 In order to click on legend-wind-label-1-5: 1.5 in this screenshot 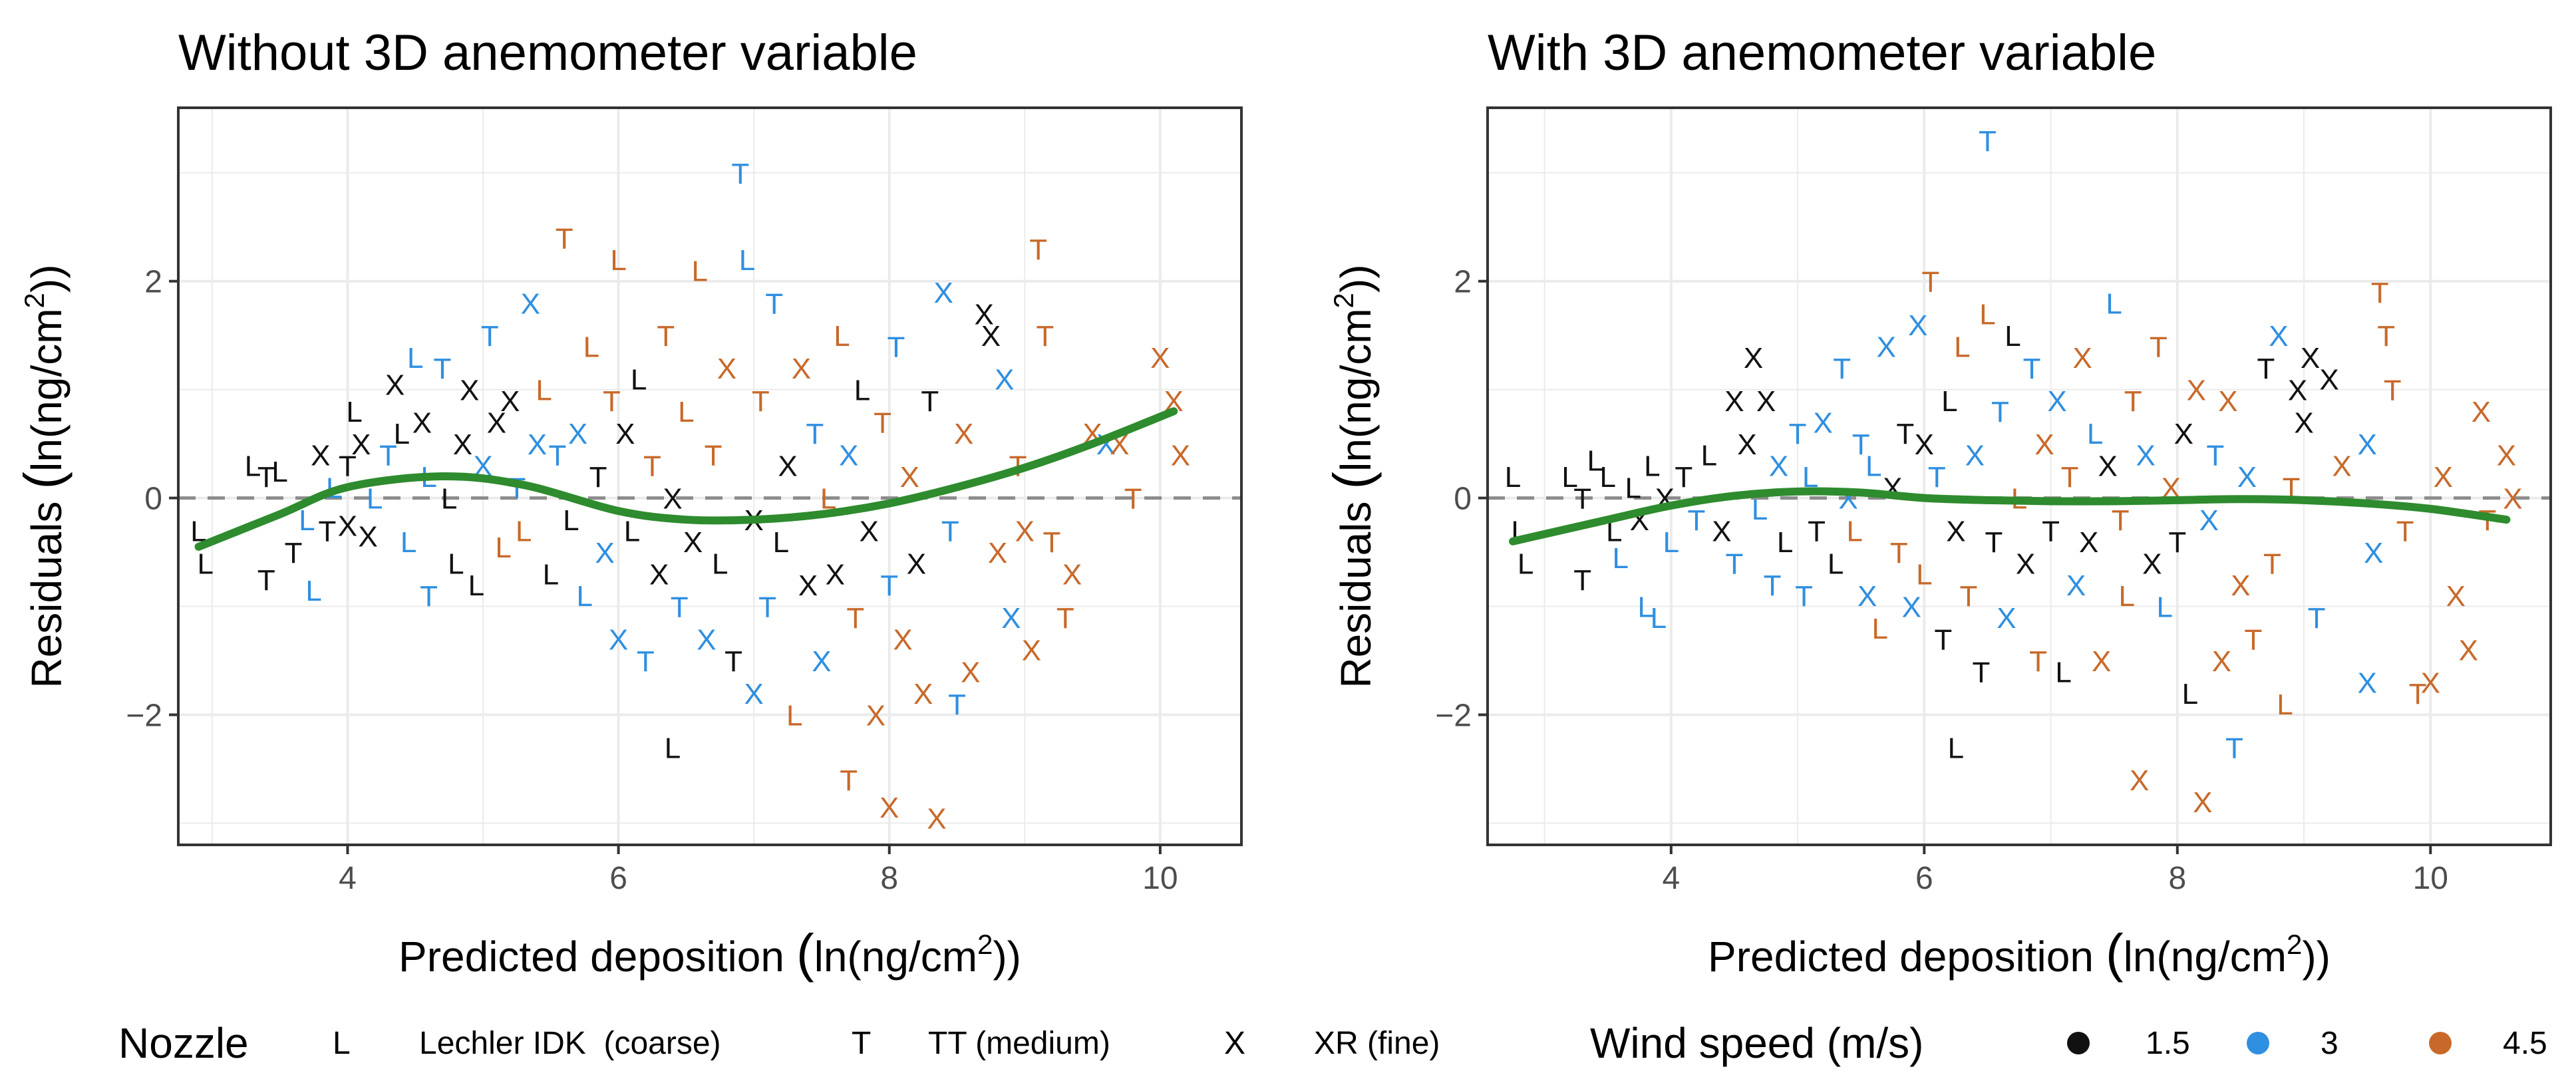, I will do `click(2168, 1043)`.